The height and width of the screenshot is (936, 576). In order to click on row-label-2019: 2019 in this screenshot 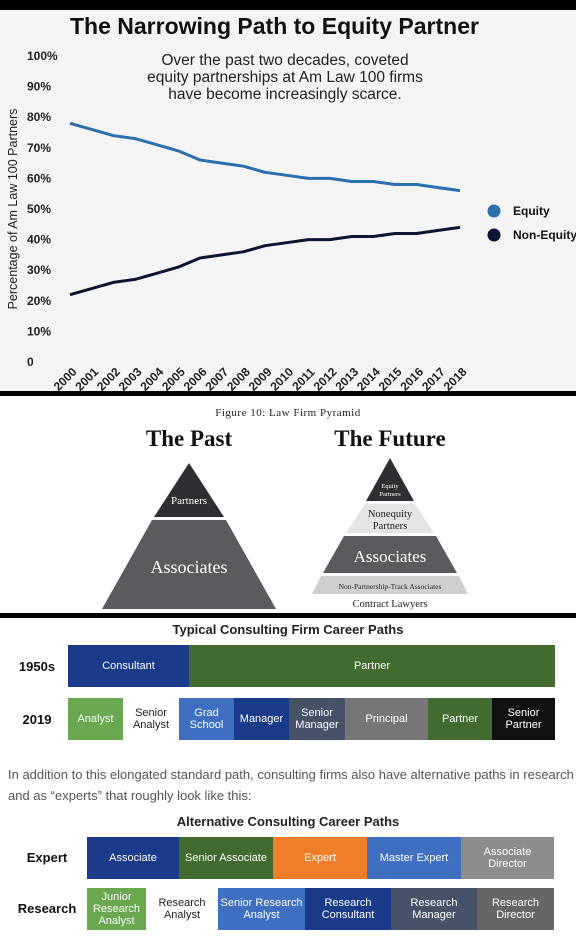, I will do `click(37, 719)`.